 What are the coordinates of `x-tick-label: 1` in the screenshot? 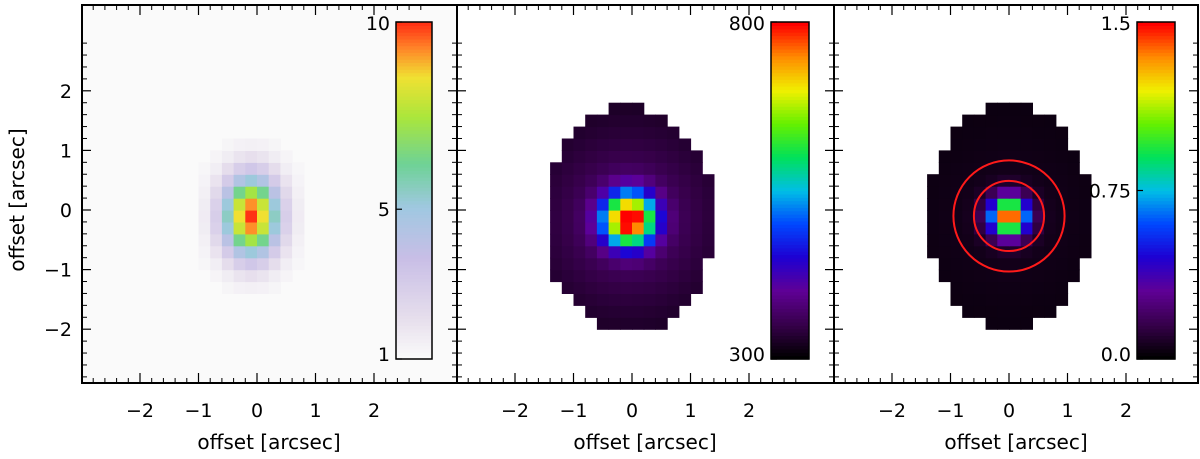 It's located at (315, 411).